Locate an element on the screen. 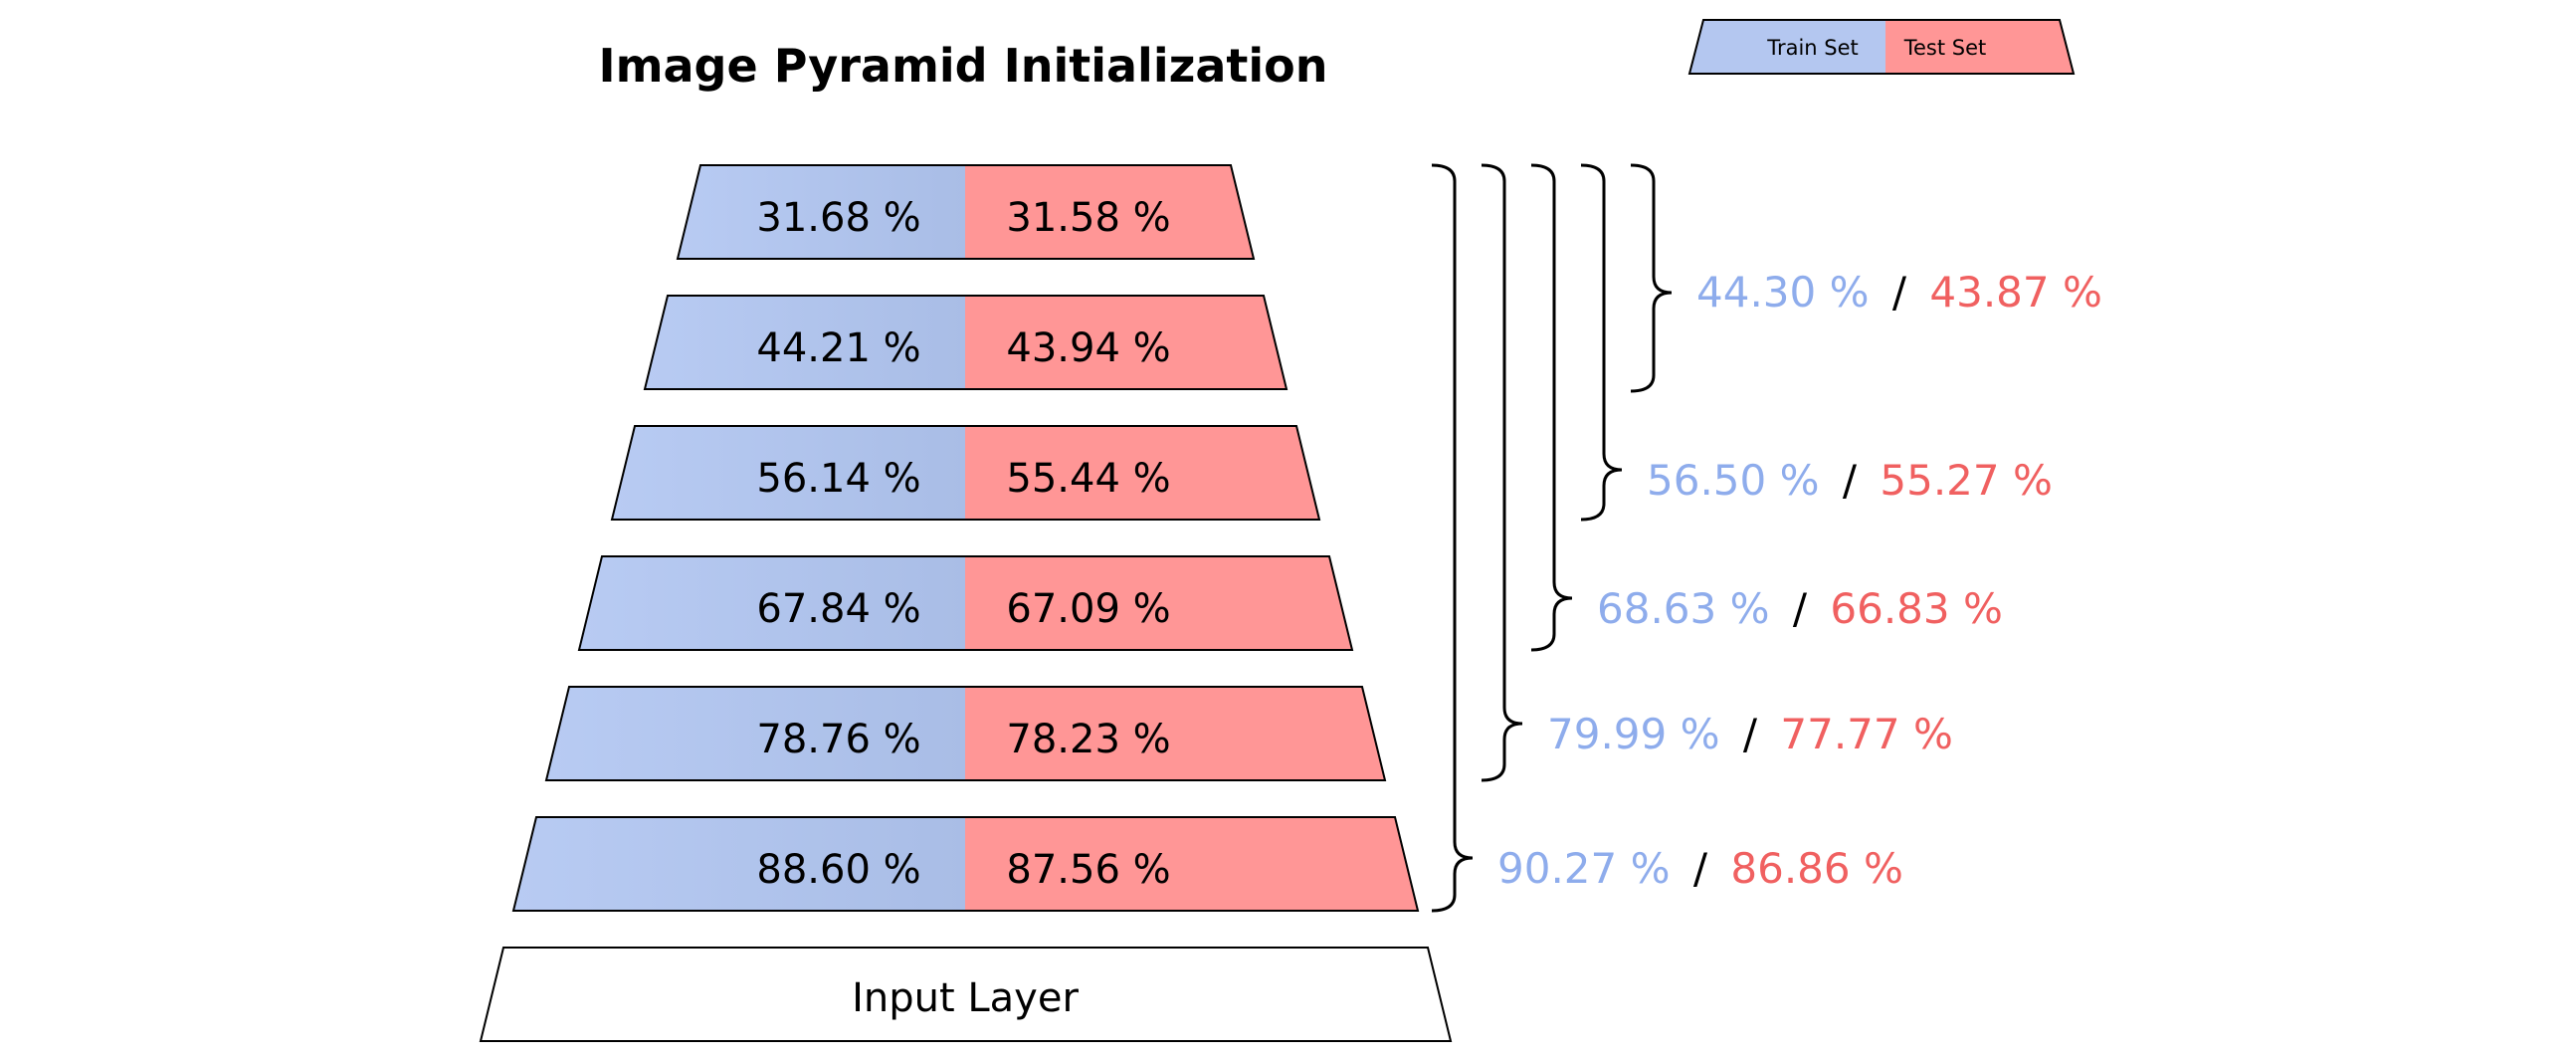 The image size is (2576, 1060). brackets is located at coordinates (1552, 538).